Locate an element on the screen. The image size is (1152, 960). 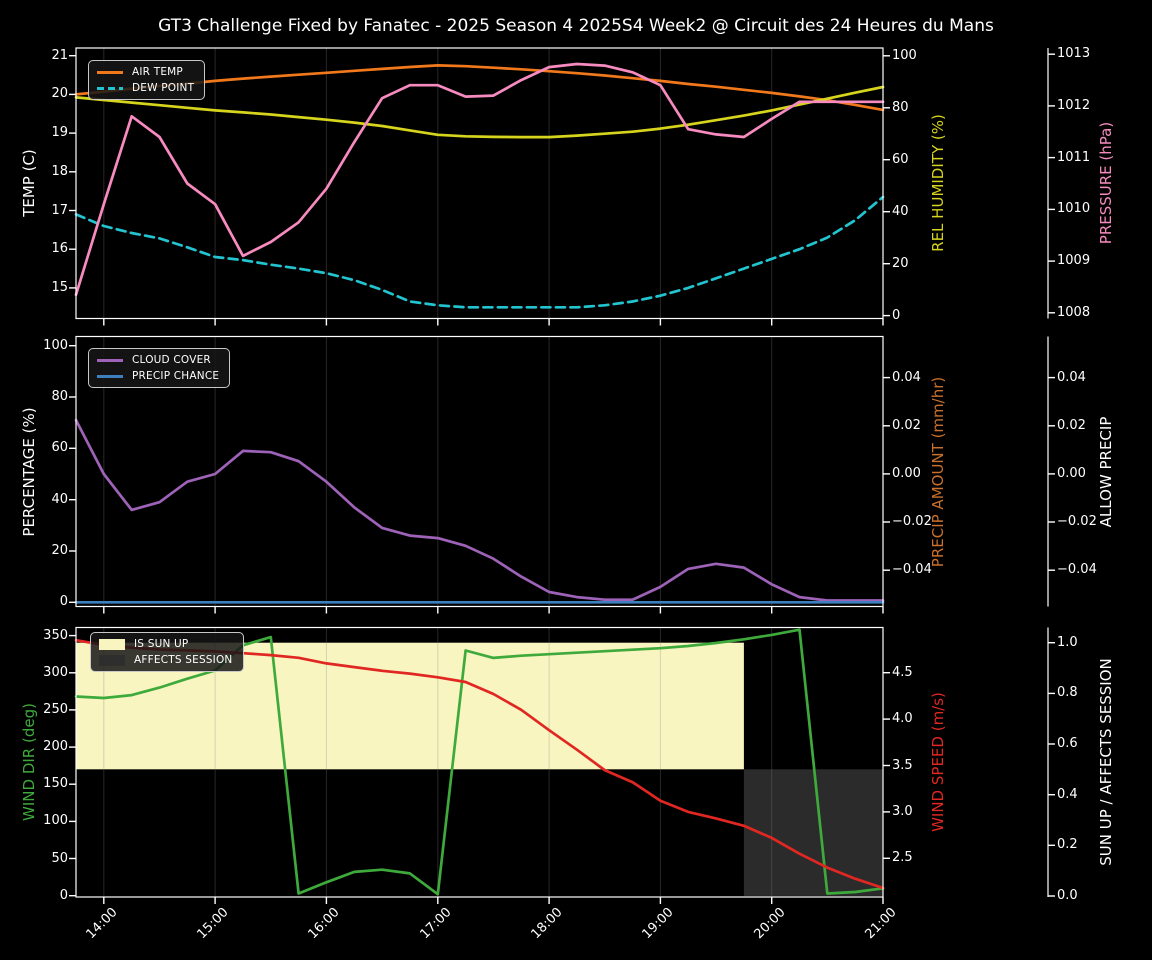
air-temp-line is located at coordinates (479, 88).